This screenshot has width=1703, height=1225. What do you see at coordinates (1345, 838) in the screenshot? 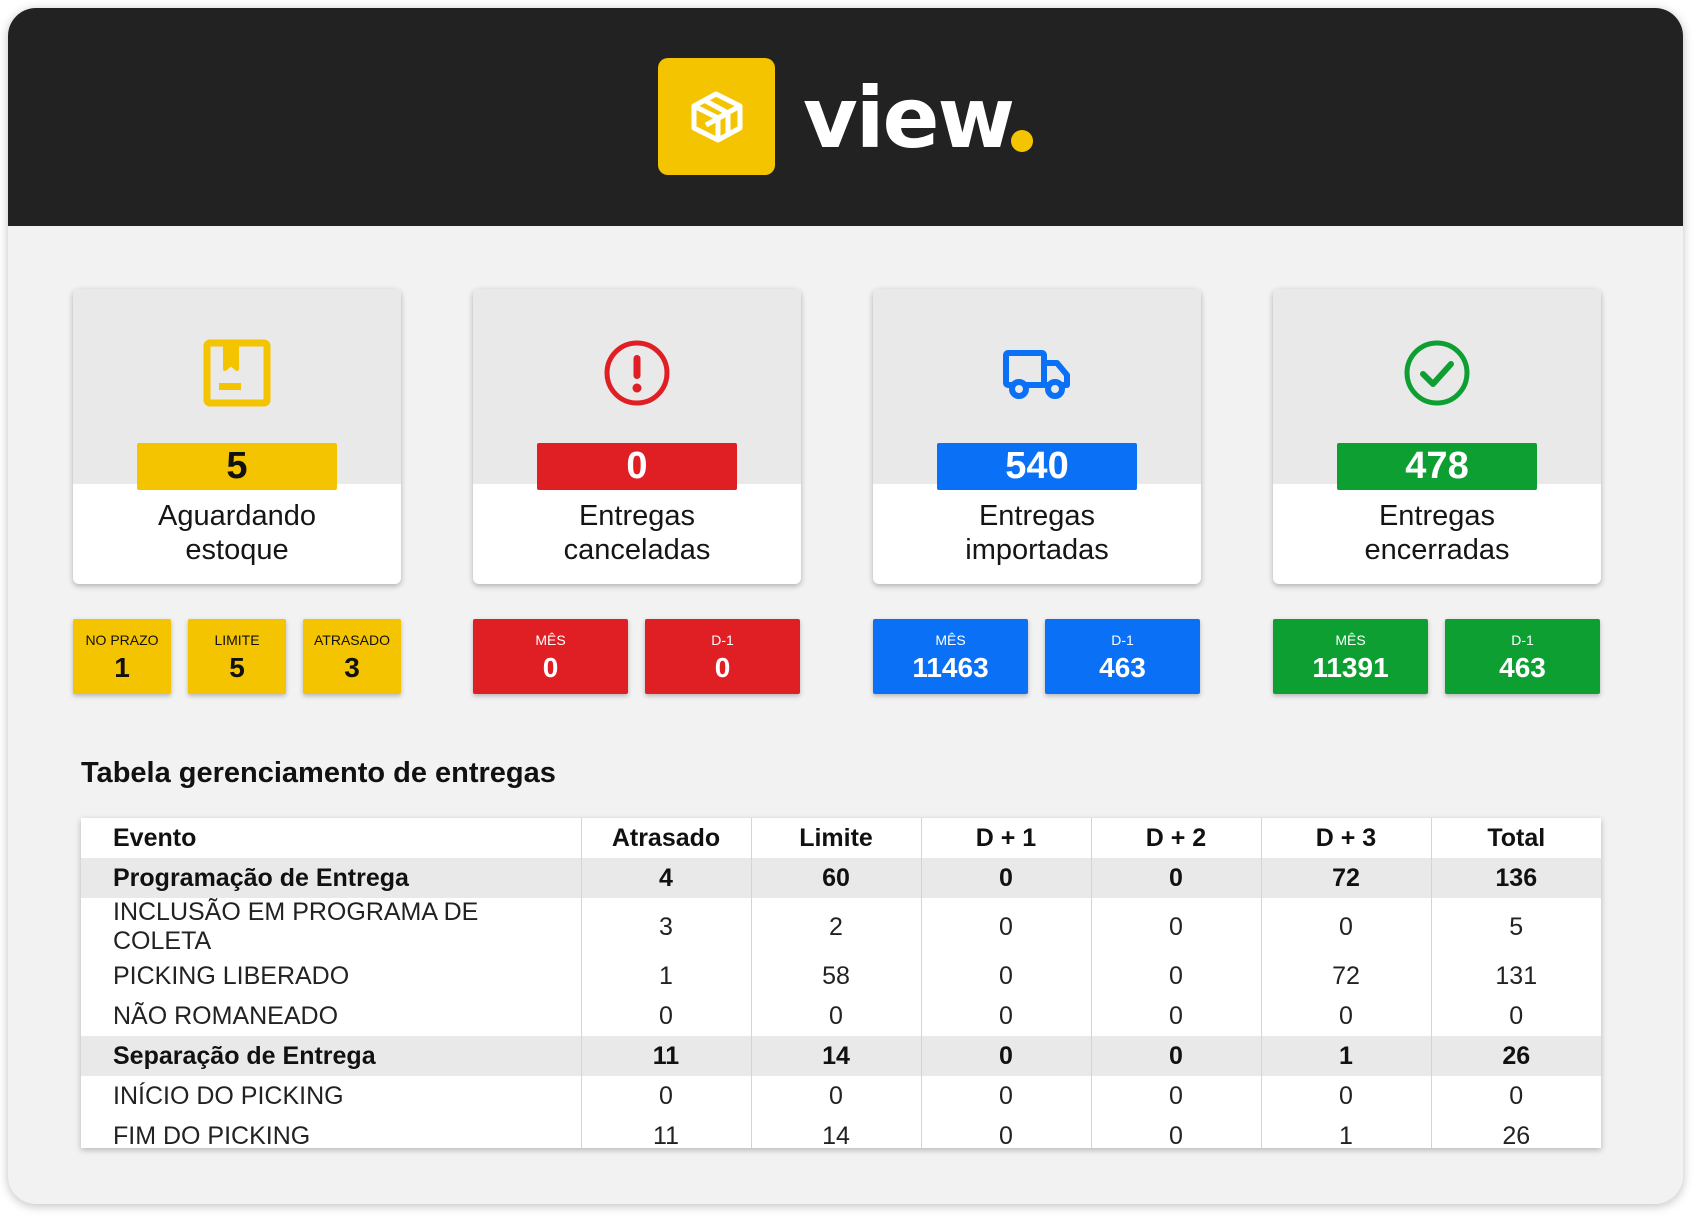
I see `col-header-d3: D + 3` at bounding box center [1345, 838].